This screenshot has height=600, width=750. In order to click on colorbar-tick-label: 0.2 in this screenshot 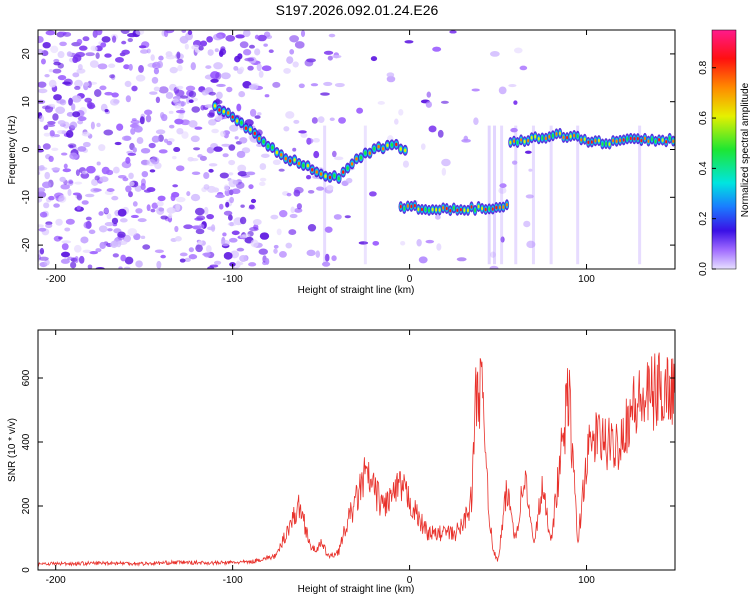, I will do `click(703, 218)`.